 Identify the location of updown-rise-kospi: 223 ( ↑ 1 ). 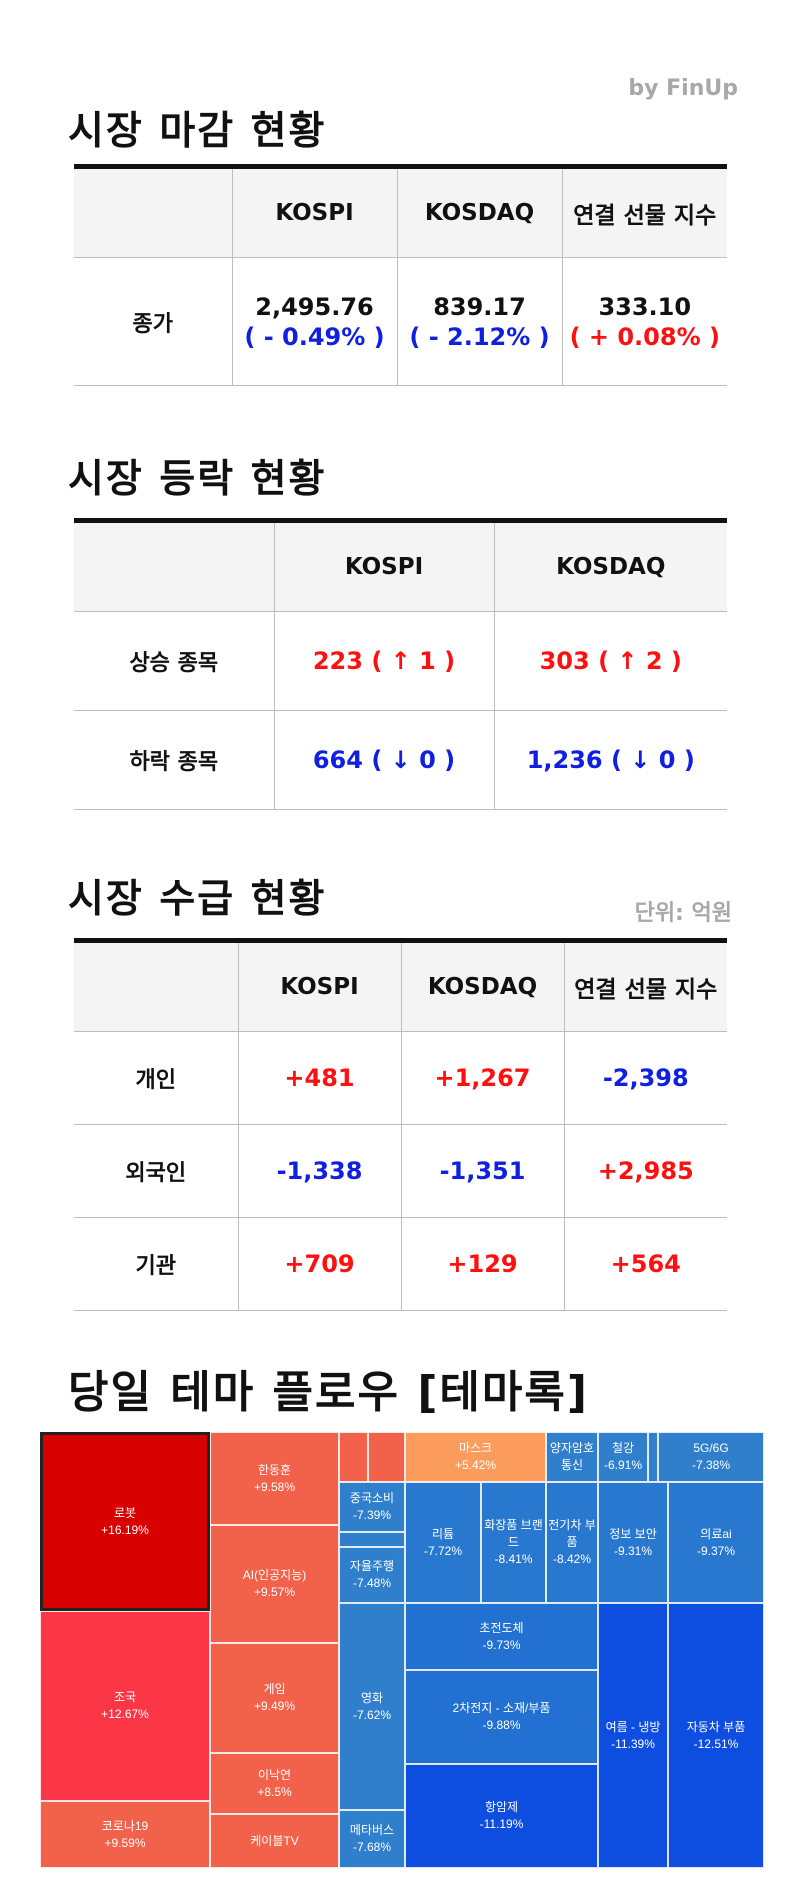
(384, 661).